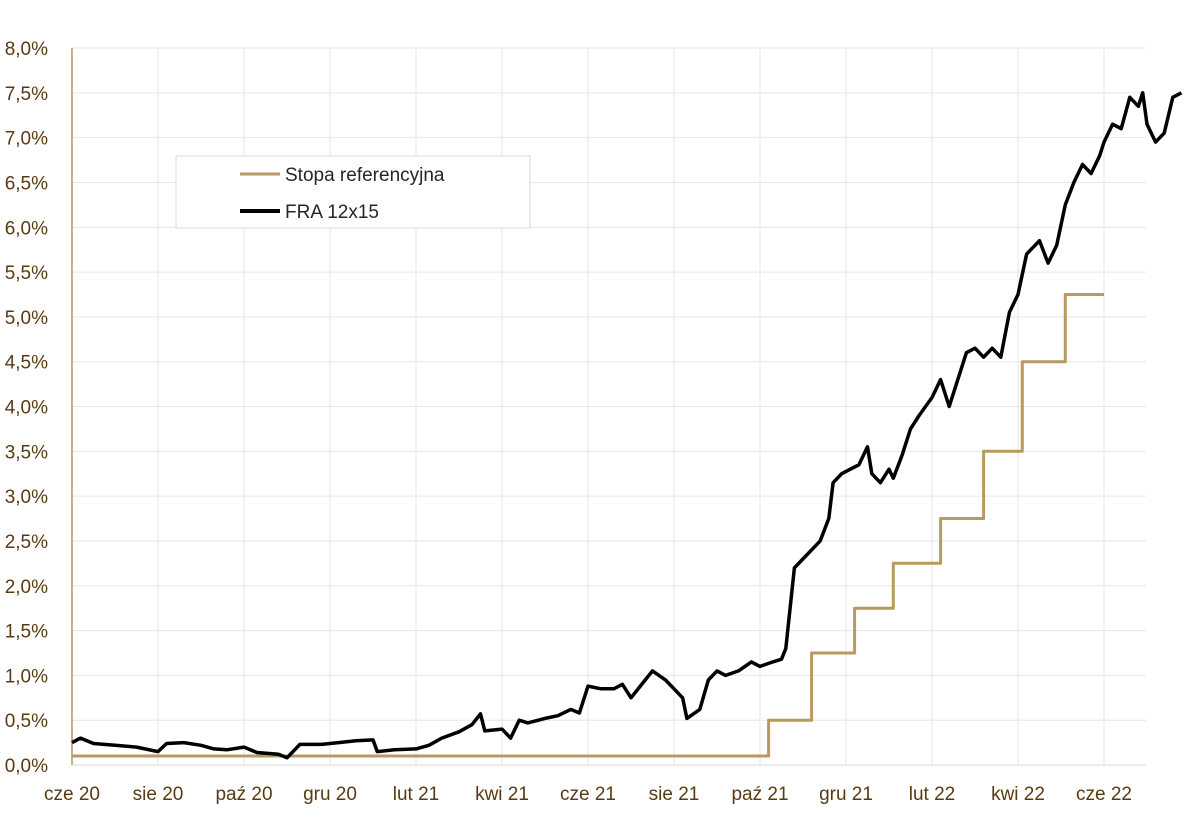 Image resolution: width=1200 pixels, height=821 pixels. Describe the element at coordinates (26, 49) in the screenshot. I see `y-tick-label: 8,0%` at that location.